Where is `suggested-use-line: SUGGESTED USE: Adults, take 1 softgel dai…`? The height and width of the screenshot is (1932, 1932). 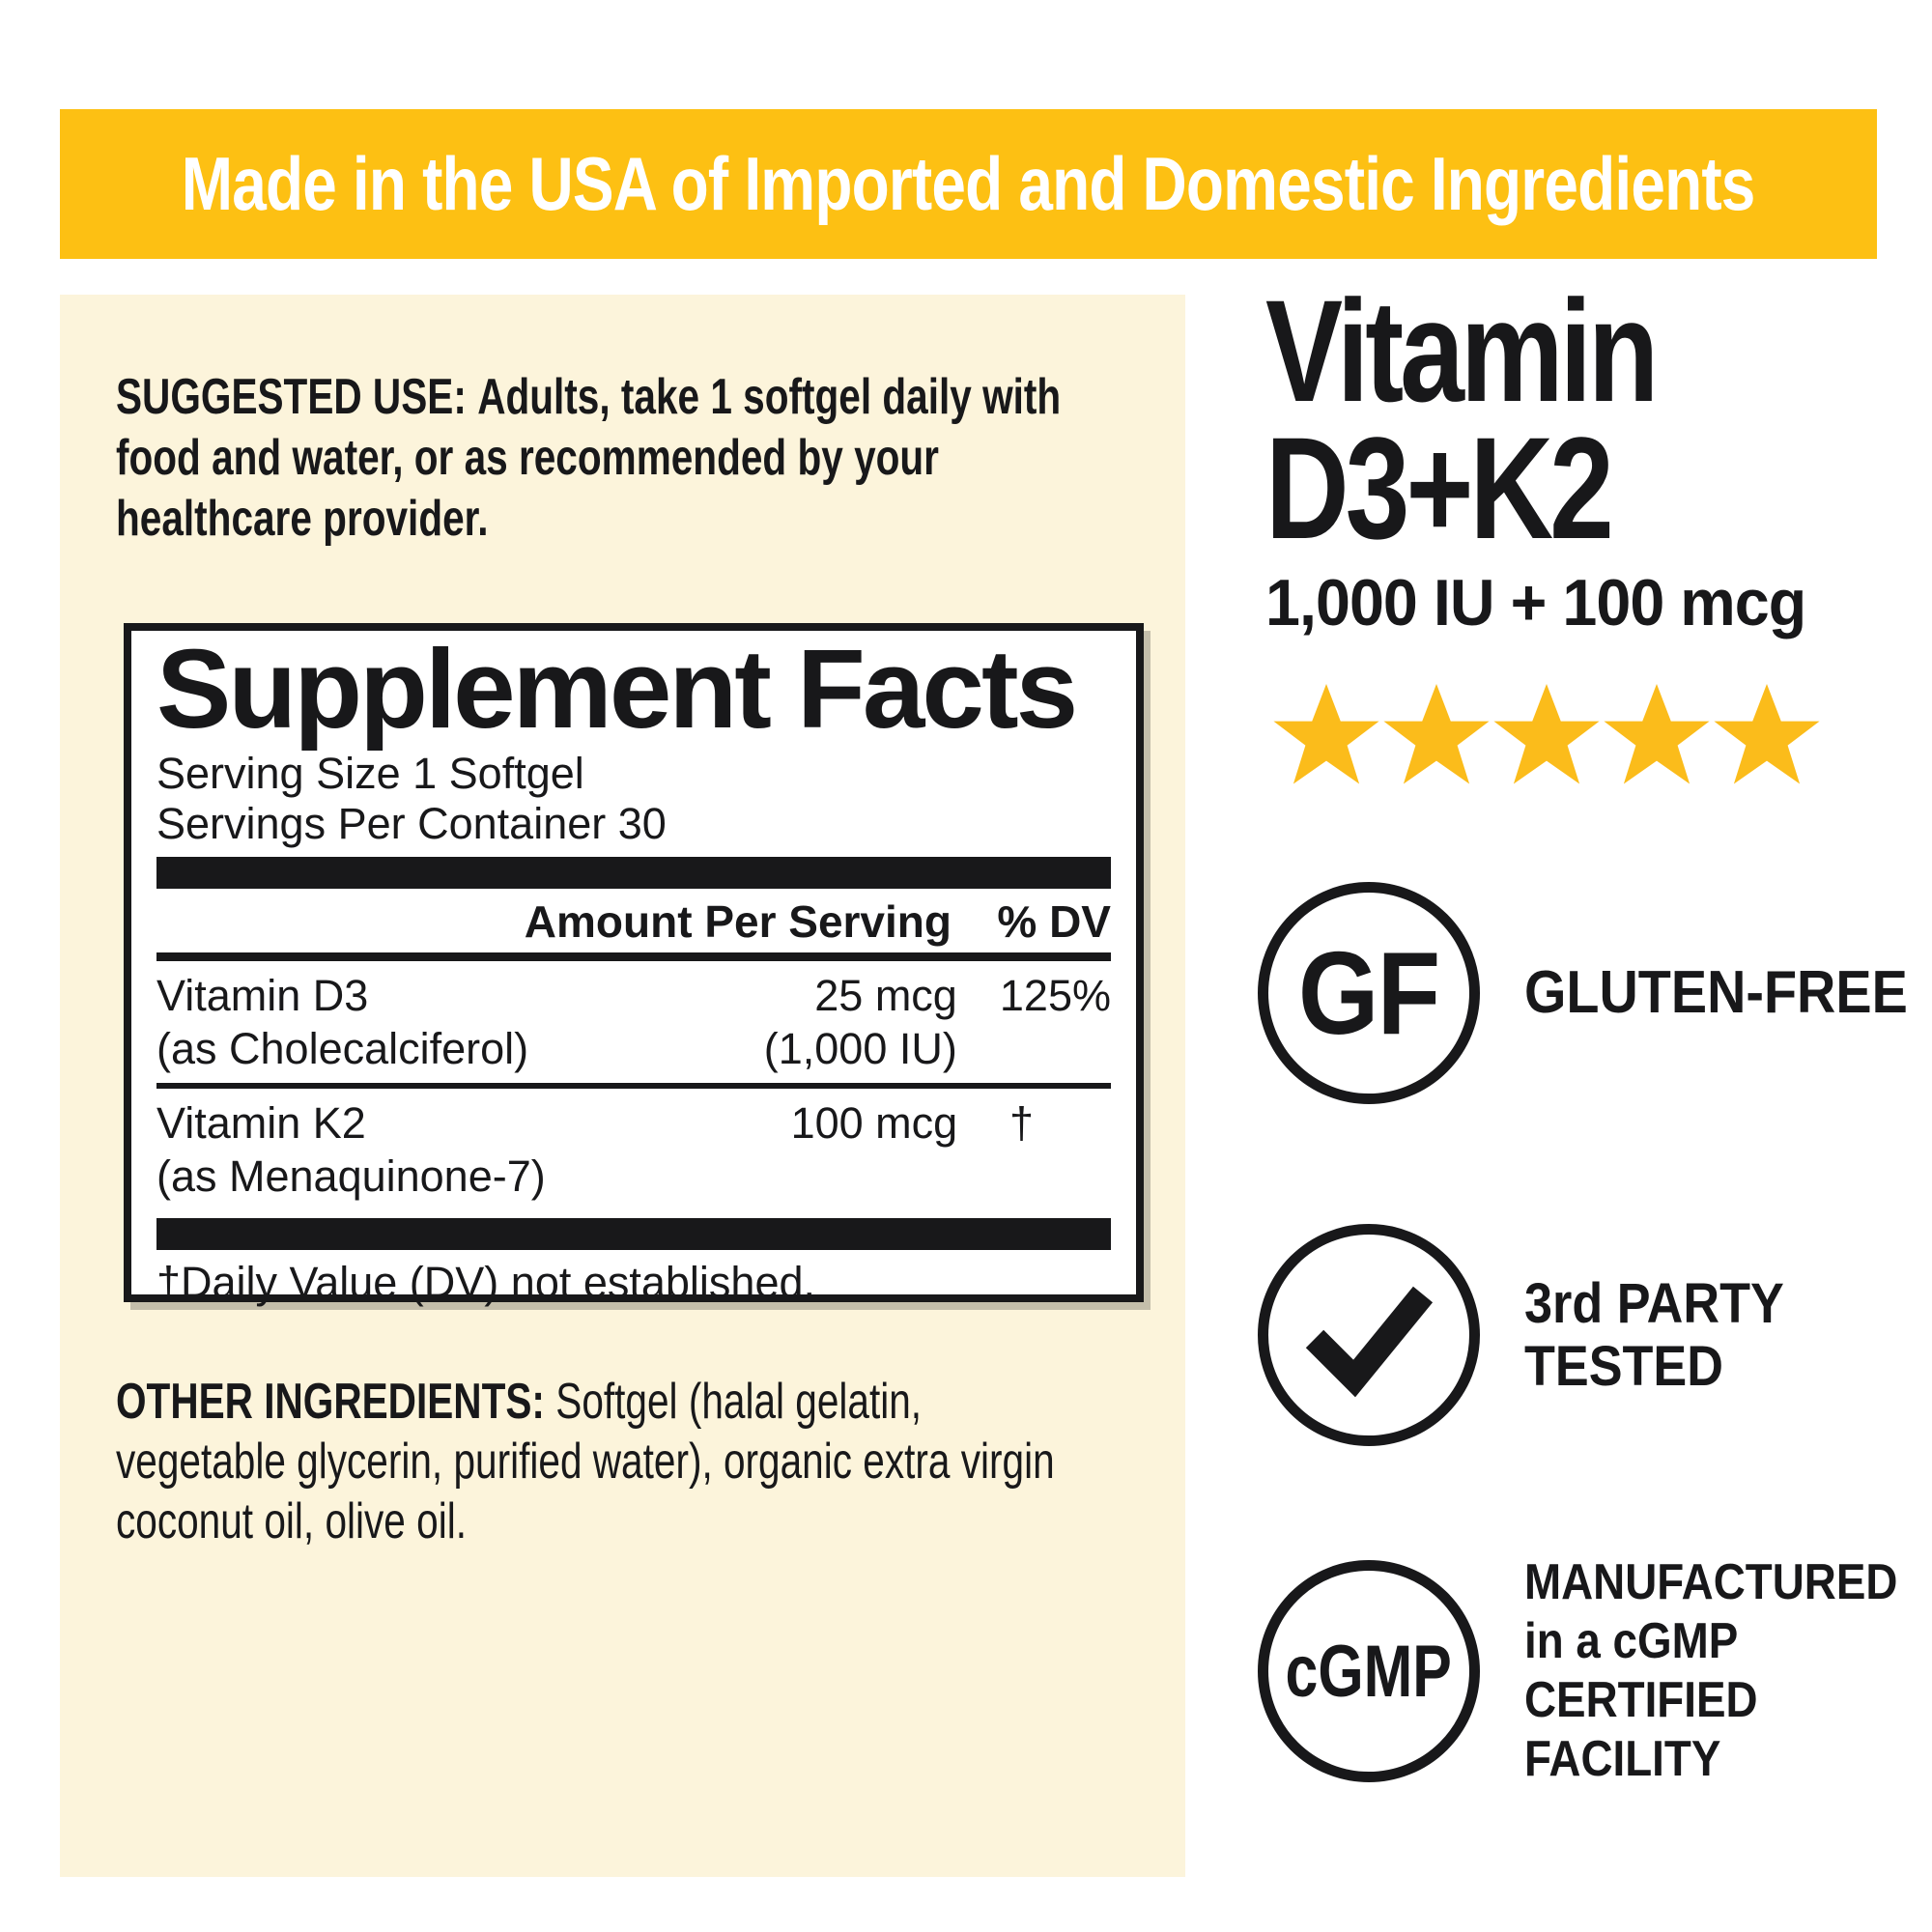 suggested-use-line: SUGGESTED USE: Adults, take 1 softgel dai… is located at coordinates (588, 397).